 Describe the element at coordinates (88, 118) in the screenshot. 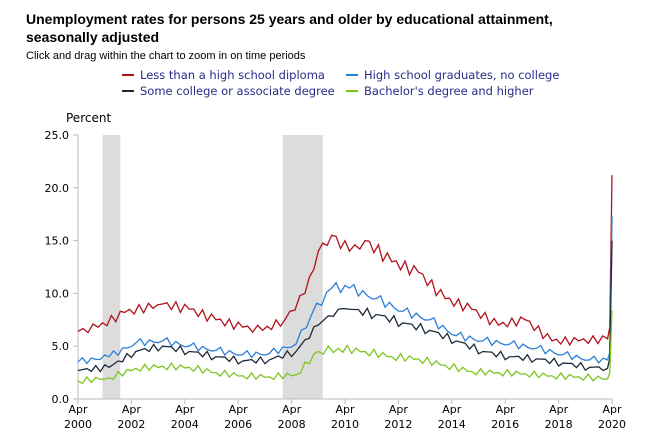

I see `y-axis-label: Percent` at that location.